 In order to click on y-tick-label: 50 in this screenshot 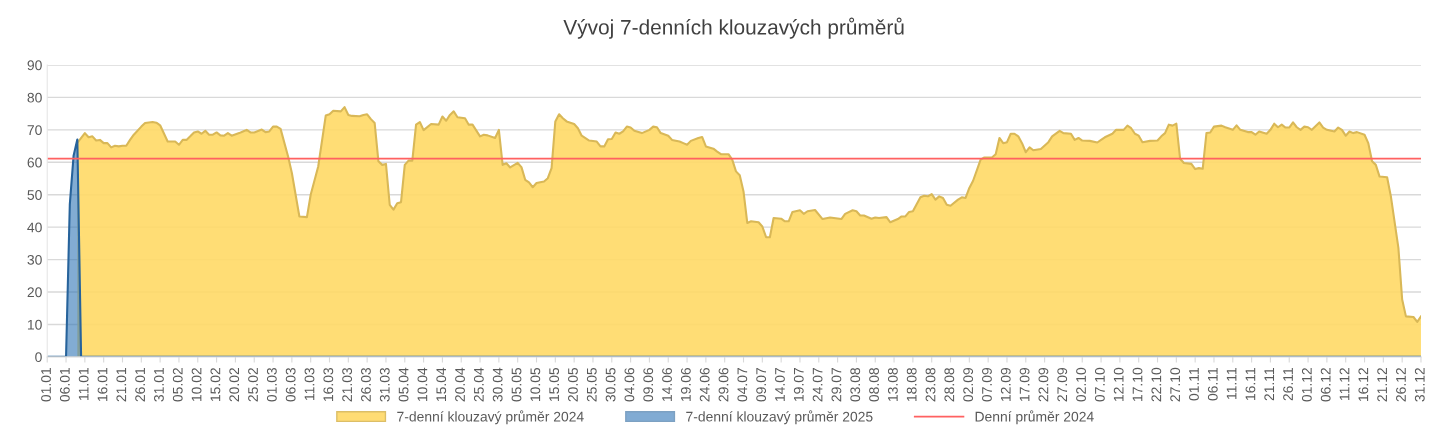, I will do `click(34, 195)`.